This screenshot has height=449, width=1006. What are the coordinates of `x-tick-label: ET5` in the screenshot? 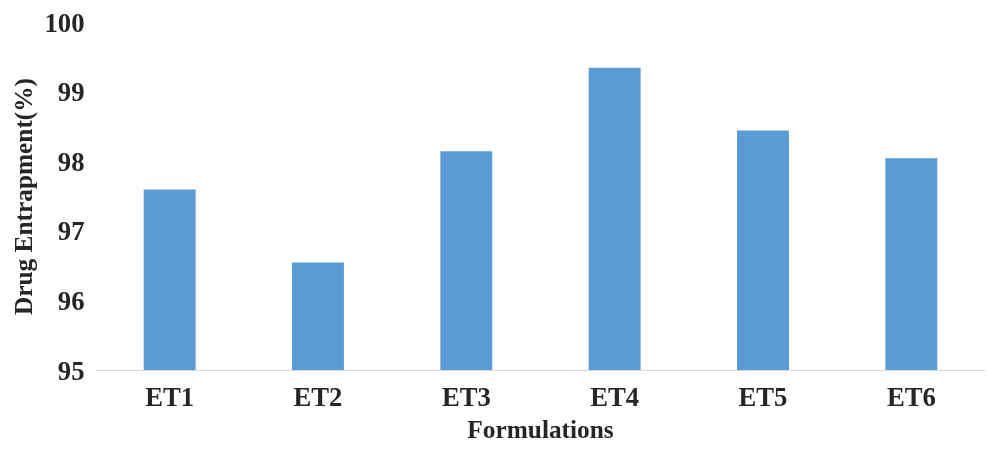 It's located at (763, 396).